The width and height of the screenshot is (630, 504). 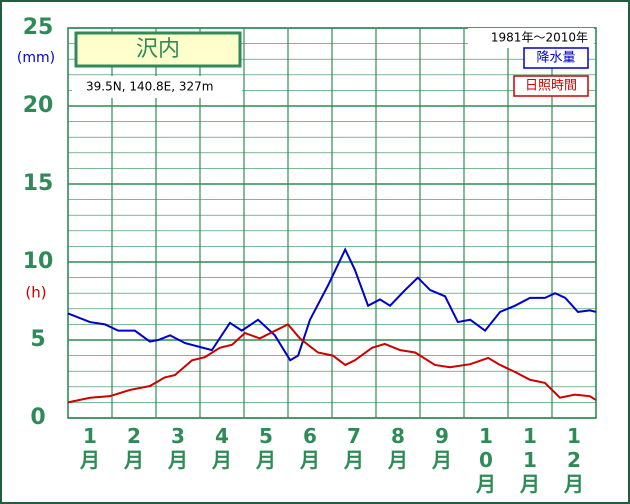 I want to click on legend-label: 降水量, so click(x=555, y=58).